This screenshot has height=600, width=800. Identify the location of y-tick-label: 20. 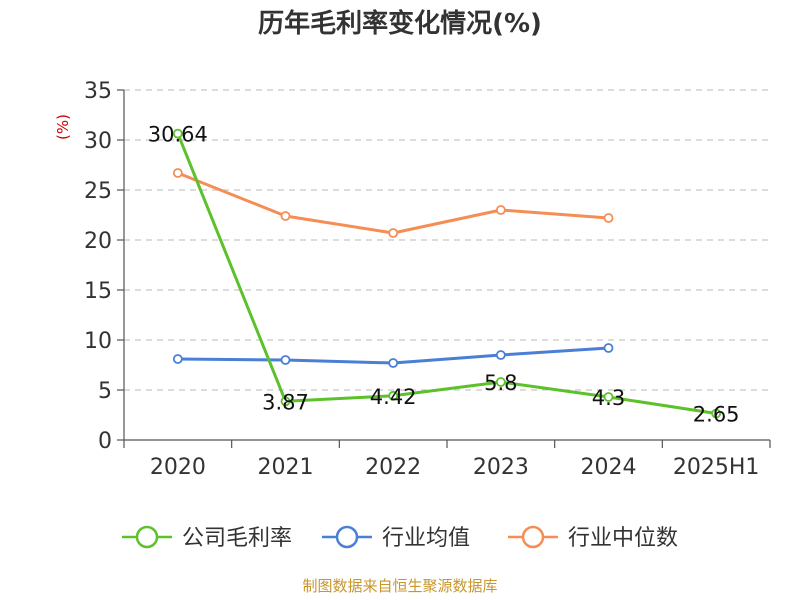
(98, 241).